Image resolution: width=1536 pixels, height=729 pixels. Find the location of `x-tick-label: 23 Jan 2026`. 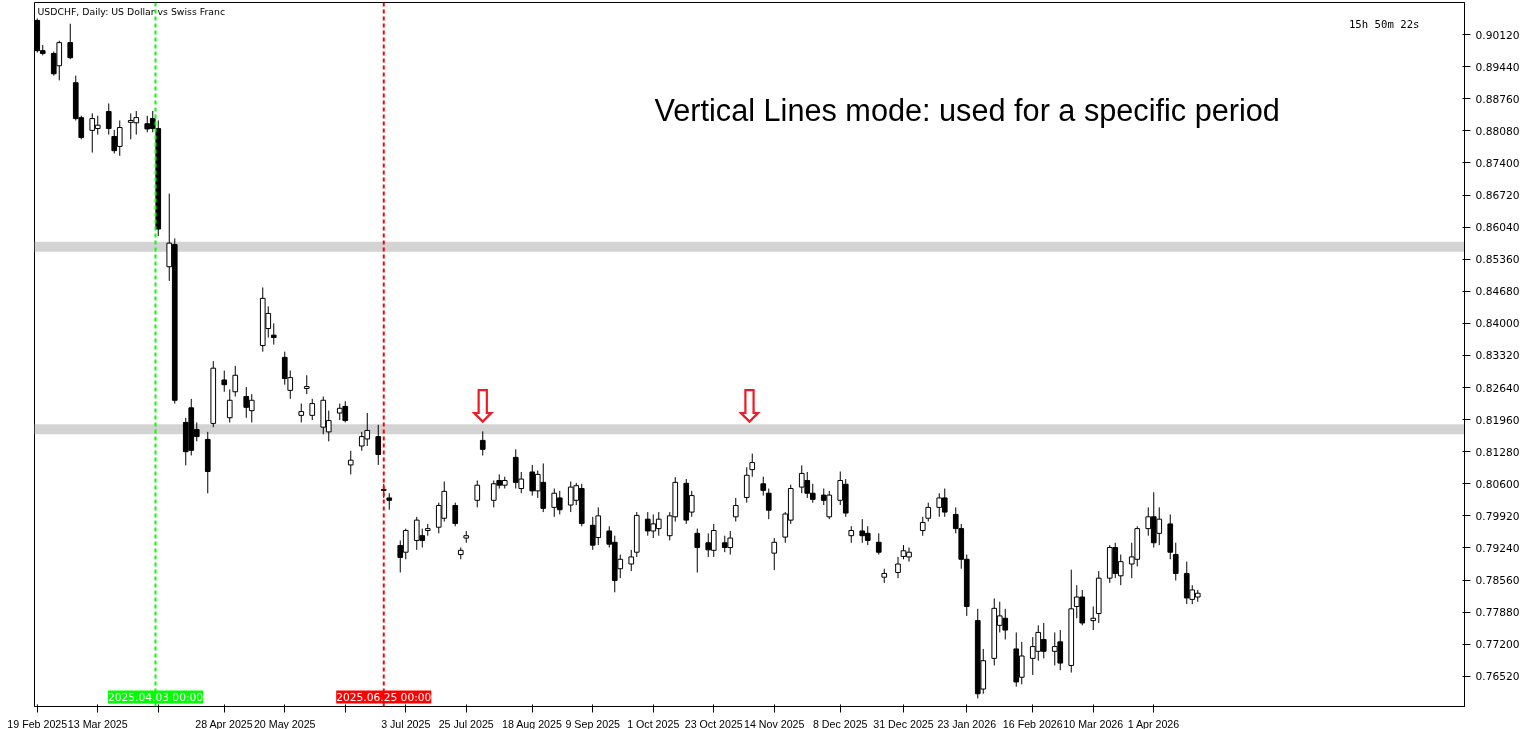

x-tick-label: 23 Jan 2026 is located at coordinates (967, 723).